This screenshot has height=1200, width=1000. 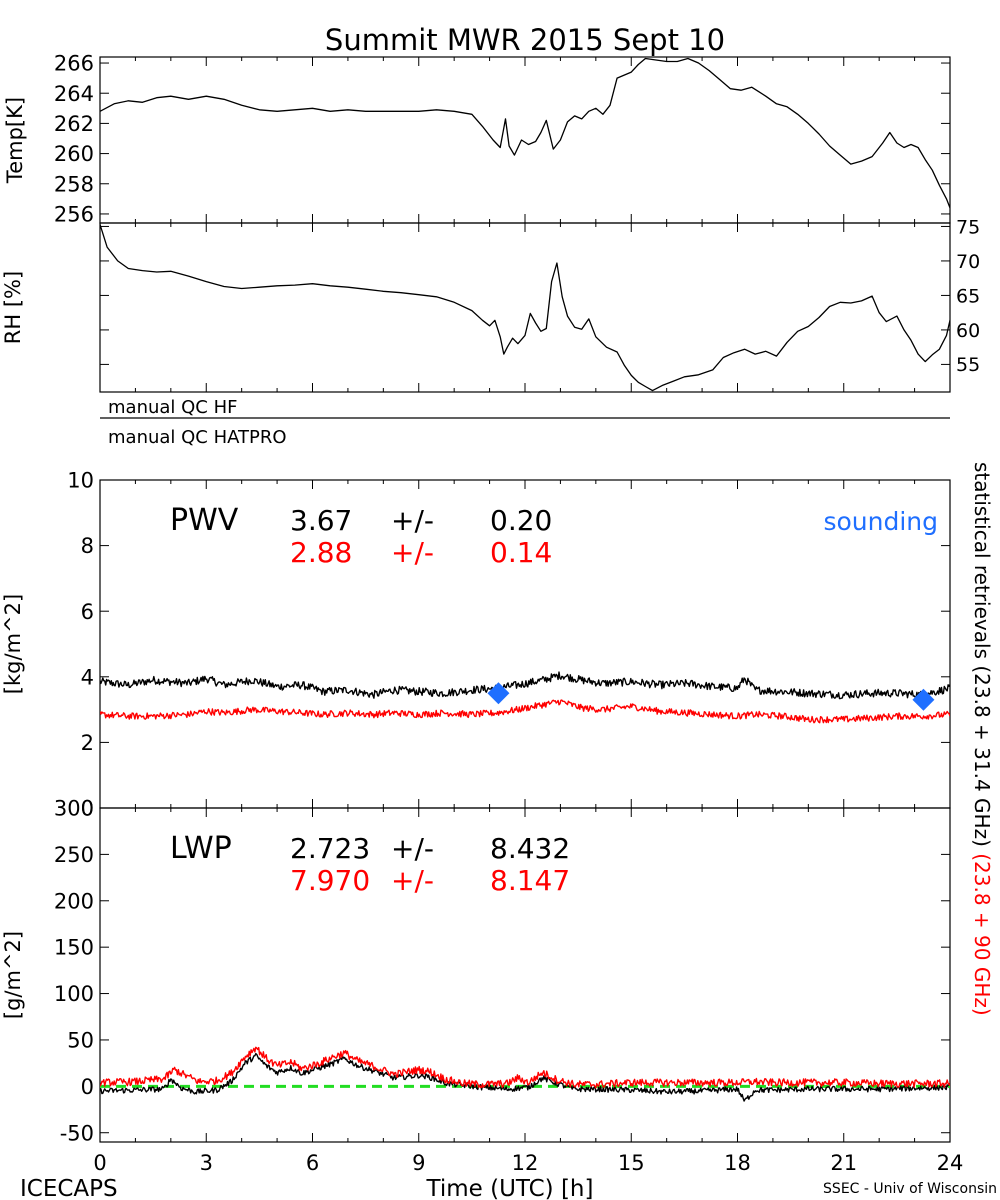 I want to click on temp-frame, so click(x=525, y=140).